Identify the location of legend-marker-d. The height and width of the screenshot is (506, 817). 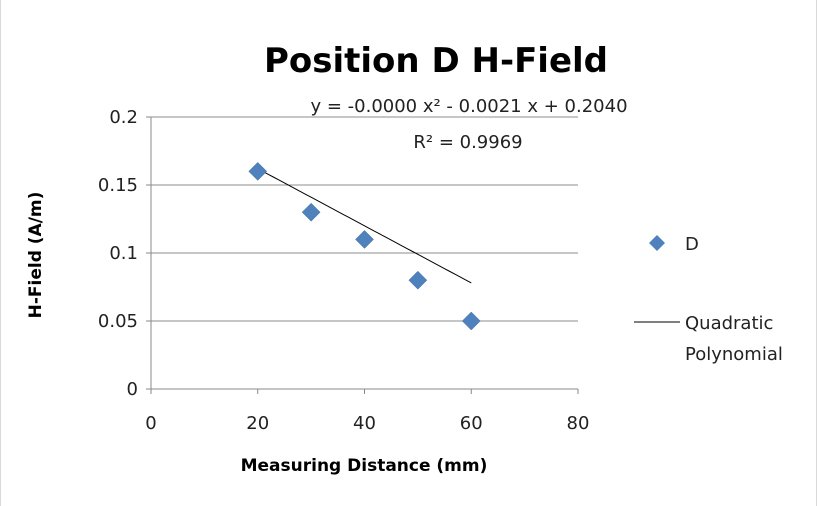
(657, 243).